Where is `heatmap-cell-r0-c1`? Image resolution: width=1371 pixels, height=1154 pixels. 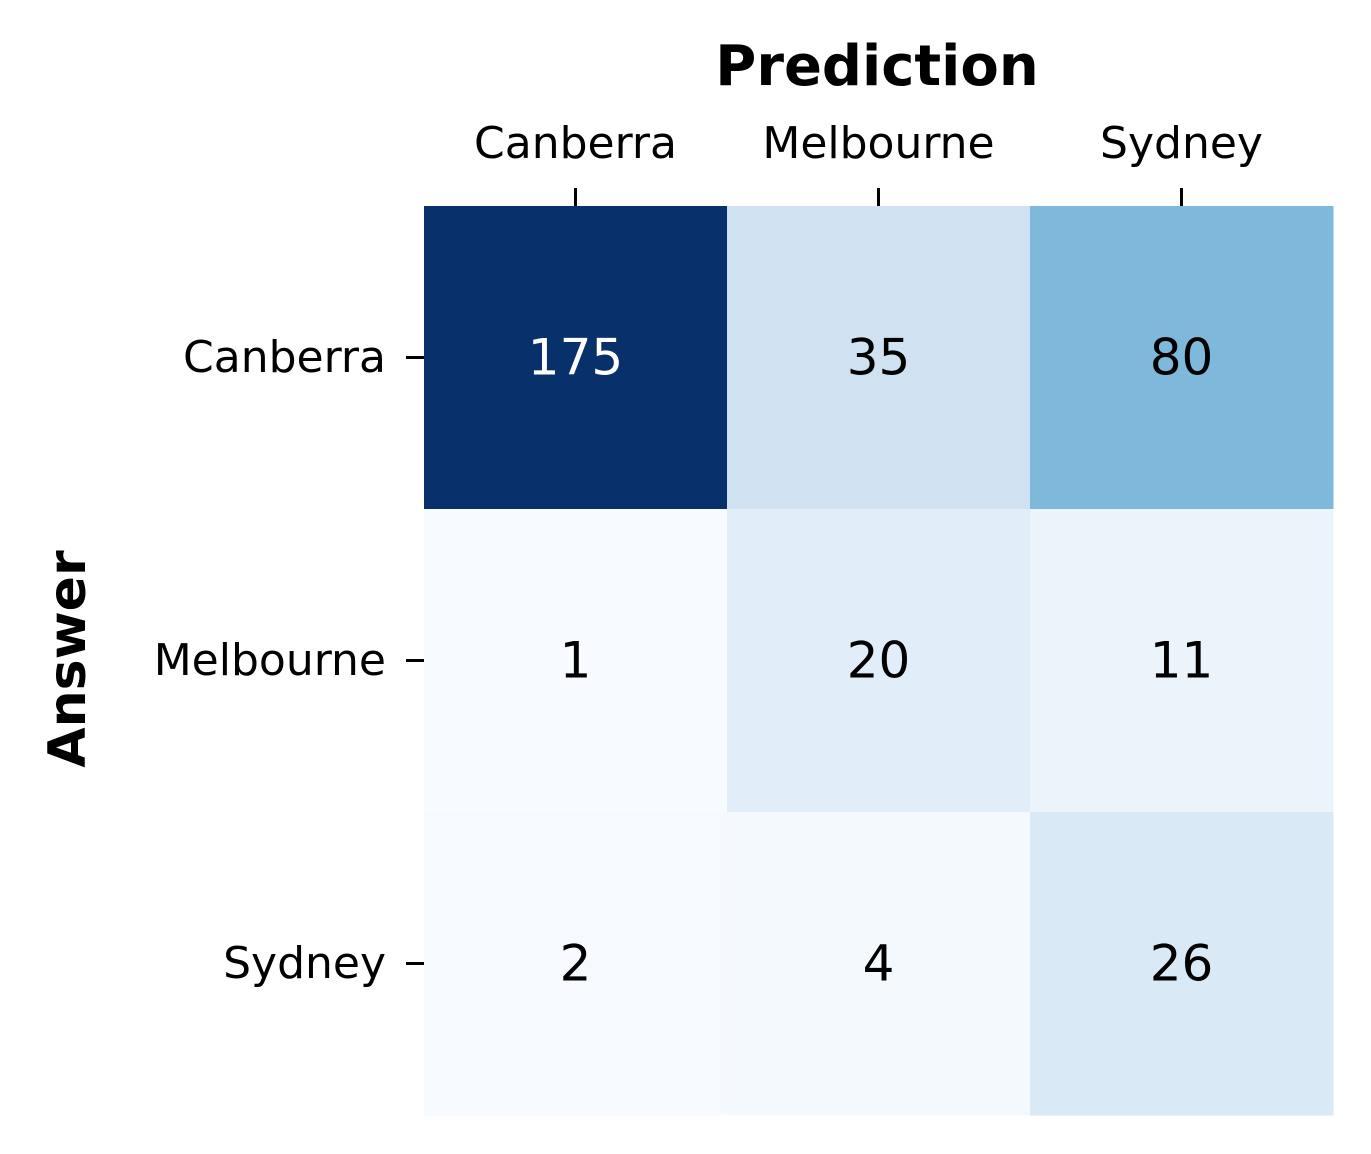 heatmap-cell-r0-c1 is located at coordinates (879, 358).